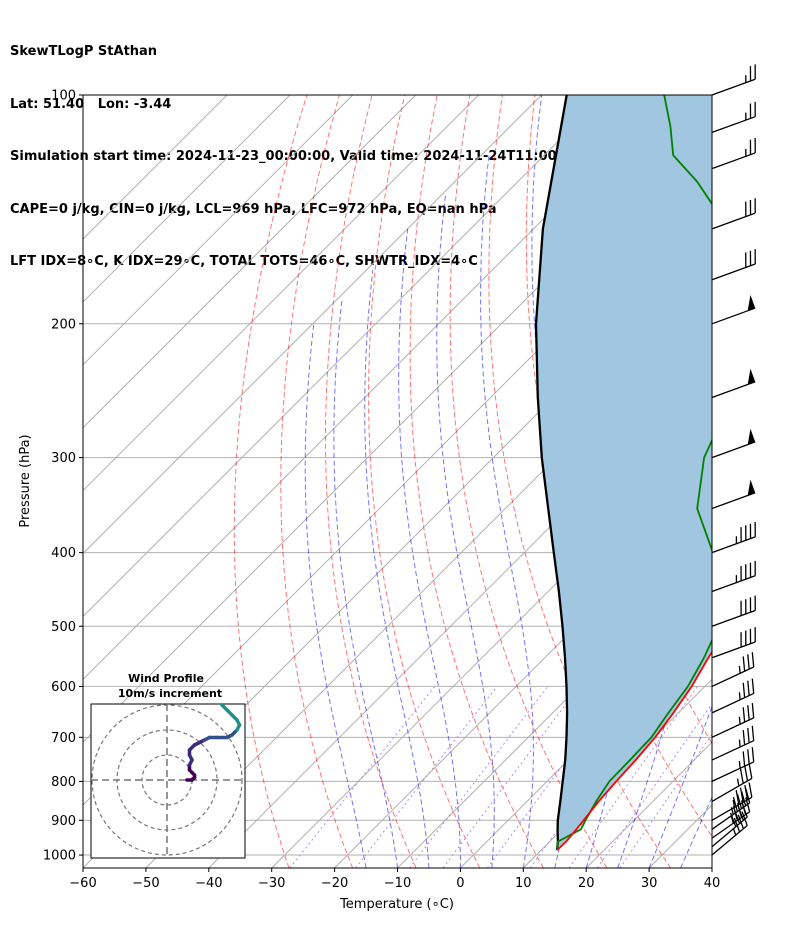 This screenshot has width=794, height=937. What do you see at coordinates (63, 738) in the screenshot?
I see `y-tick-label: 700` at bounding box center [63, 738].